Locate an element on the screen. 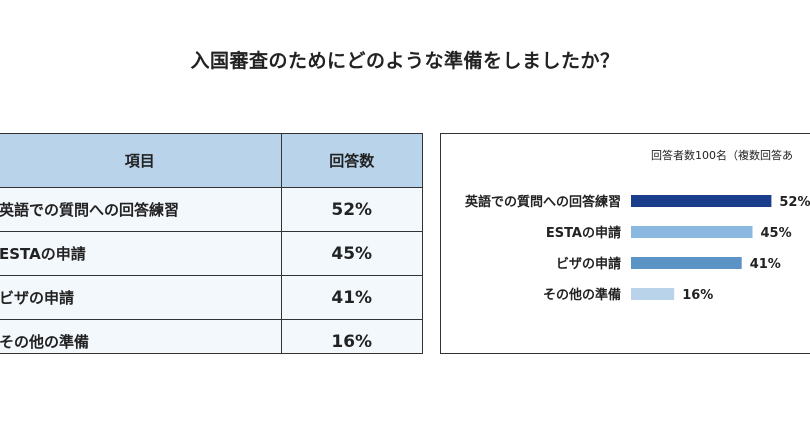  table-row: ビザの申請 41% is located at coordinates (211, 297).